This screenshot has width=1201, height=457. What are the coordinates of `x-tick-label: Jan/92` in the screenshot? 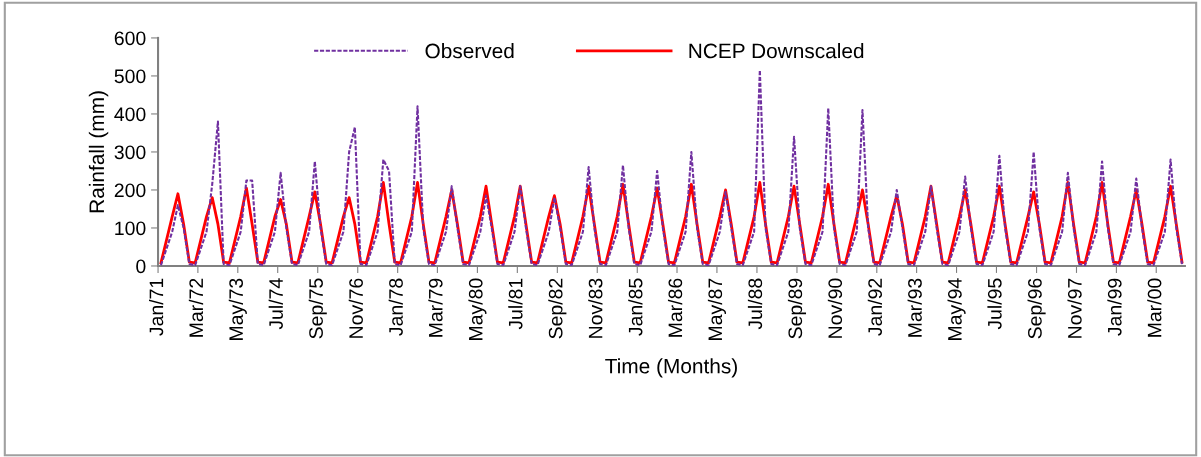 It's located at (875, 307).